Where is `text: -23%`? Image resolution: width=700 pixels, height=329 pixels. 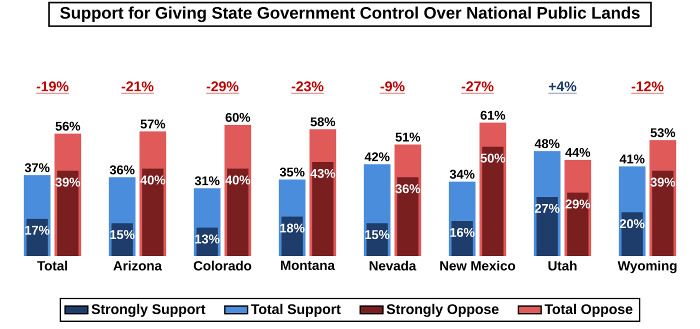
text: -23% is located at coordinates (308, 86).